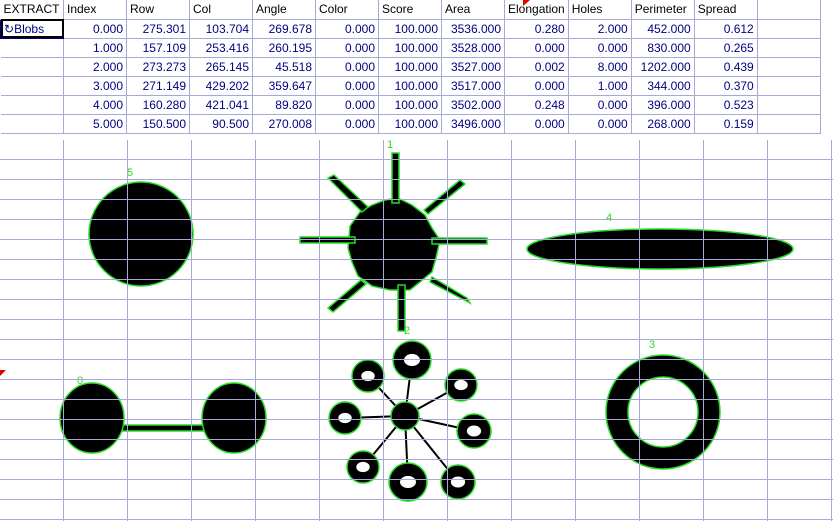  I want to click on table-cell: 3536.000, so click(473, 29).